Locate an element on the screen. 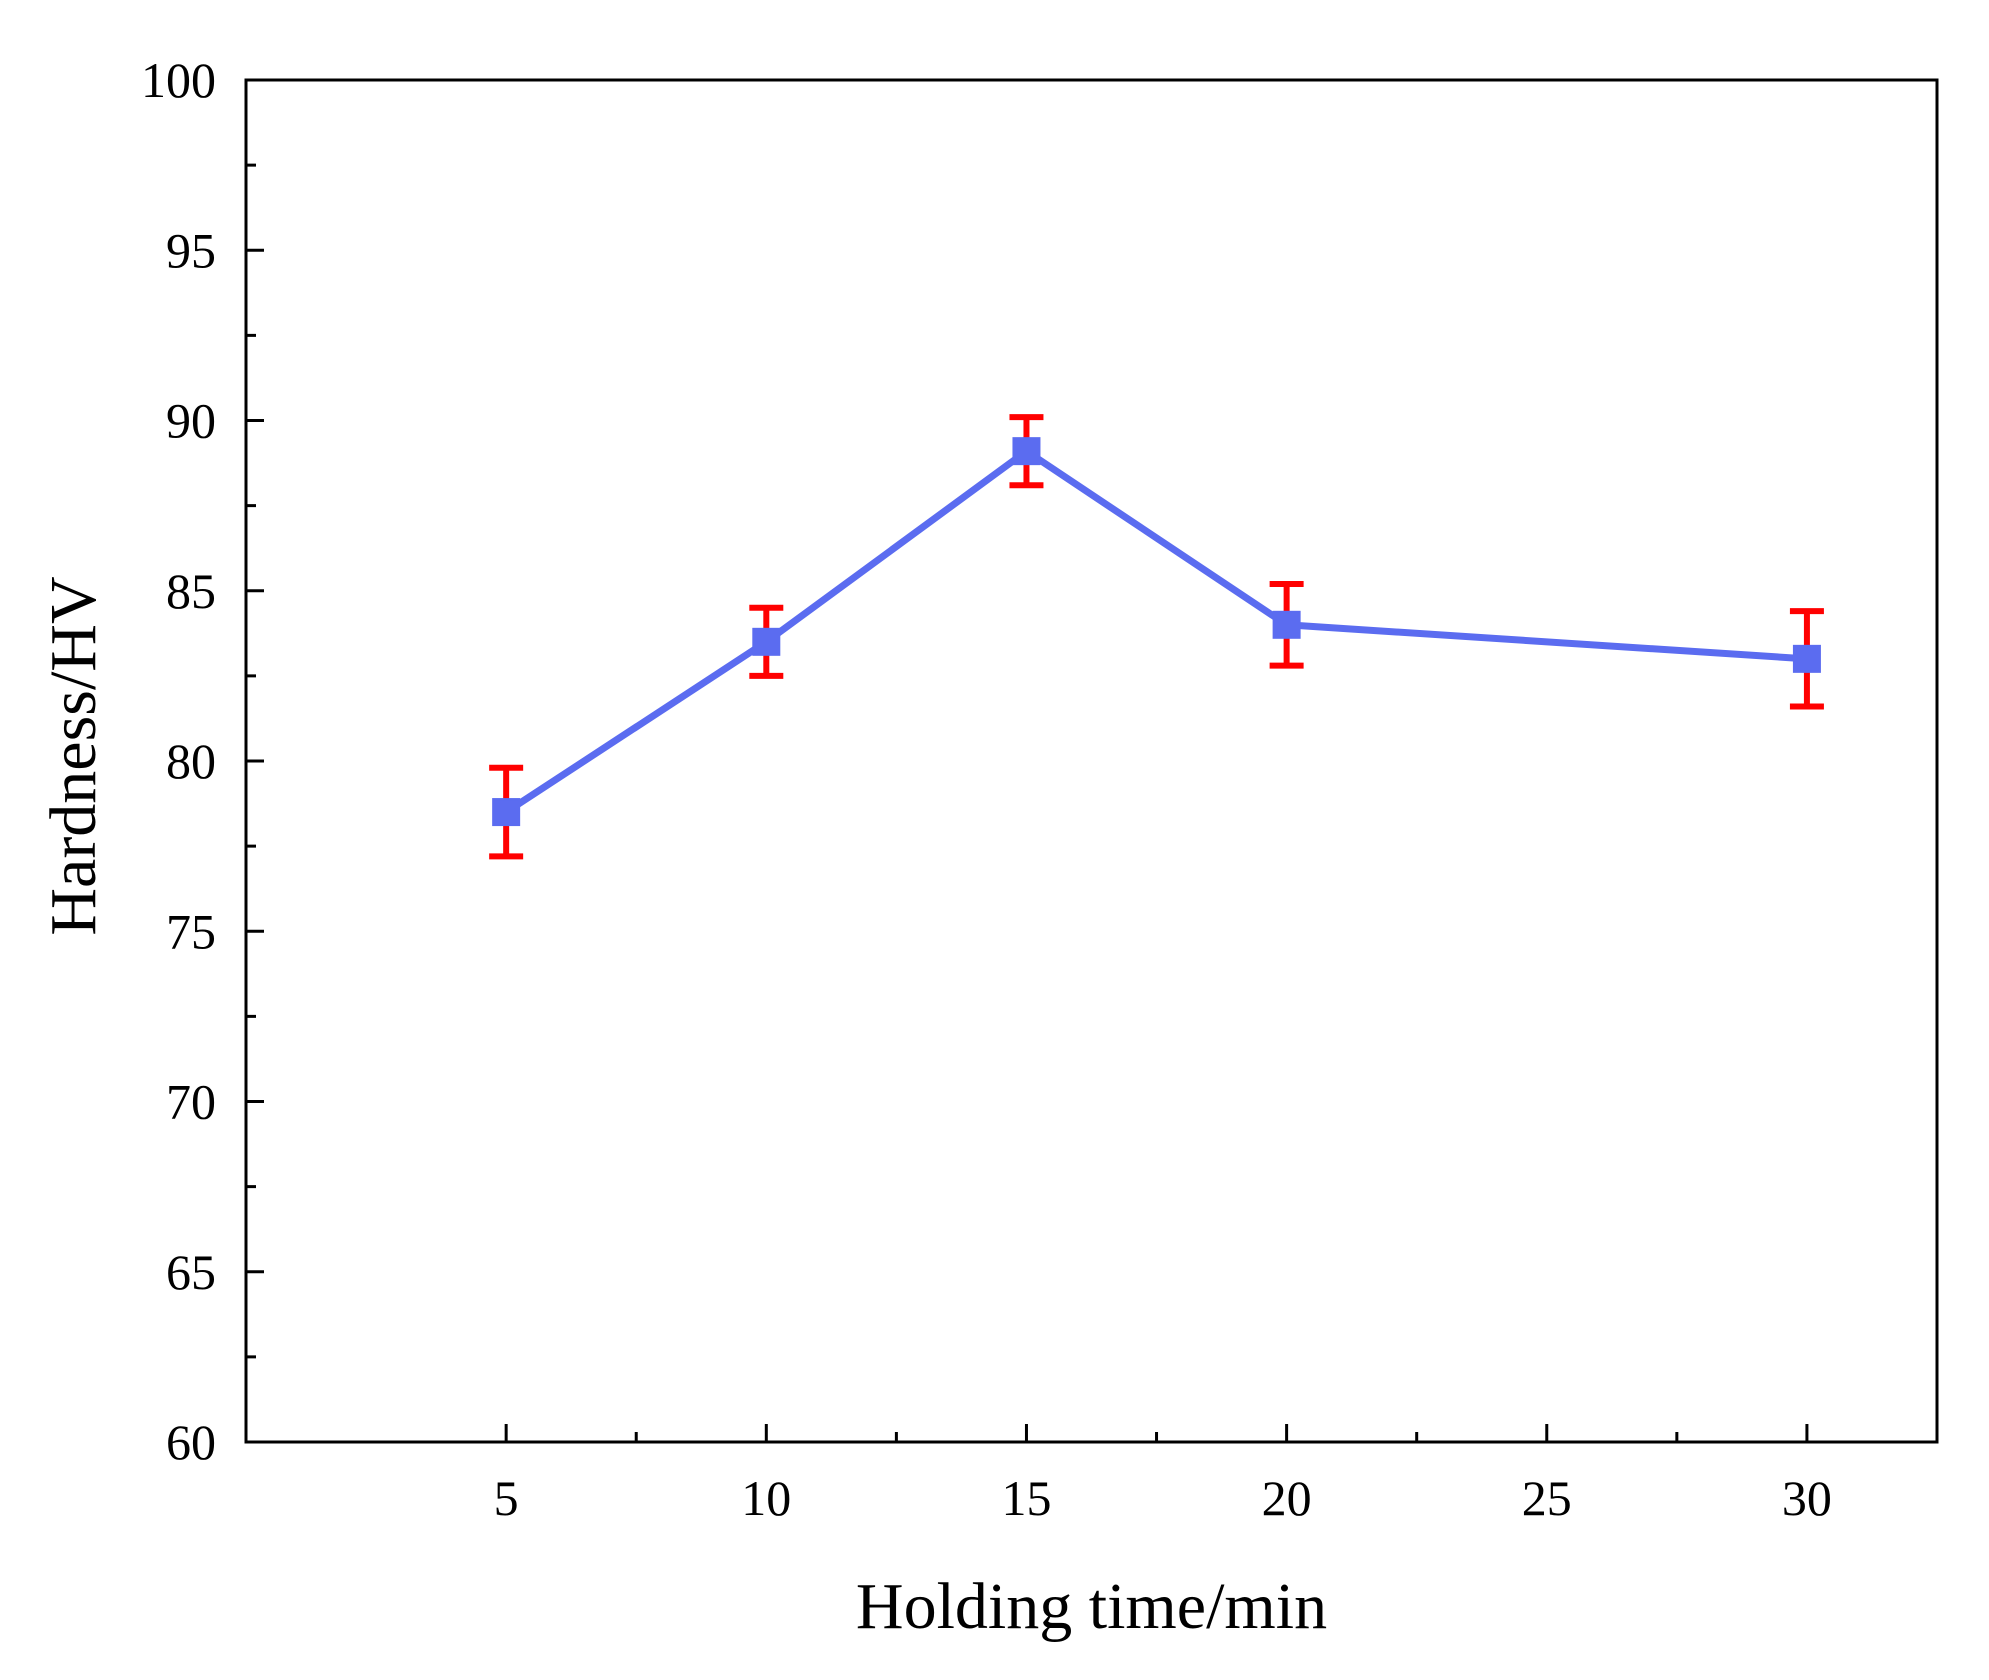  y-tick-label: 60 is located at coordinates (191, 1442).